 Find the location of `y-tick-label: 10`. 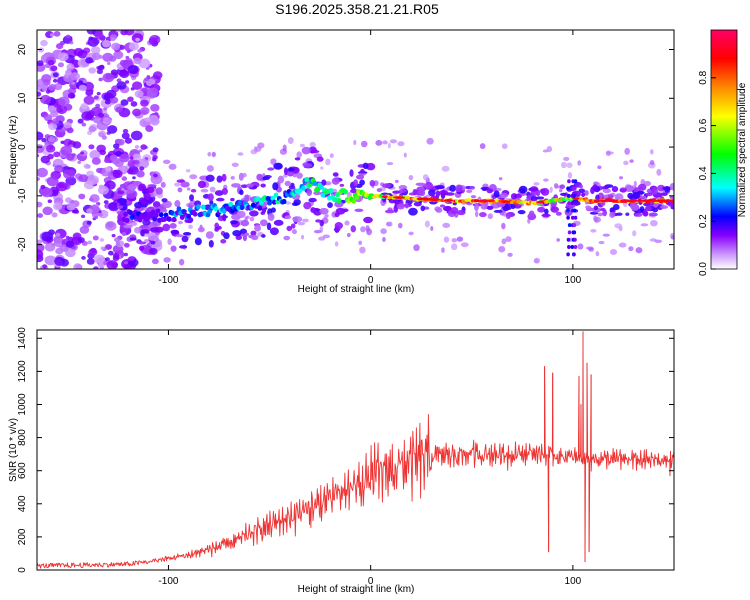

y-tick-label: 10 is located at coordinates (22, 98).